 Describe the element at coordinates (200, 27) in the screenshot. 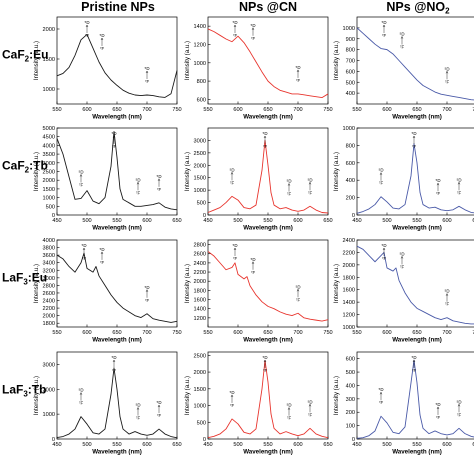

I see `y-tick-label: 1400` at that location.